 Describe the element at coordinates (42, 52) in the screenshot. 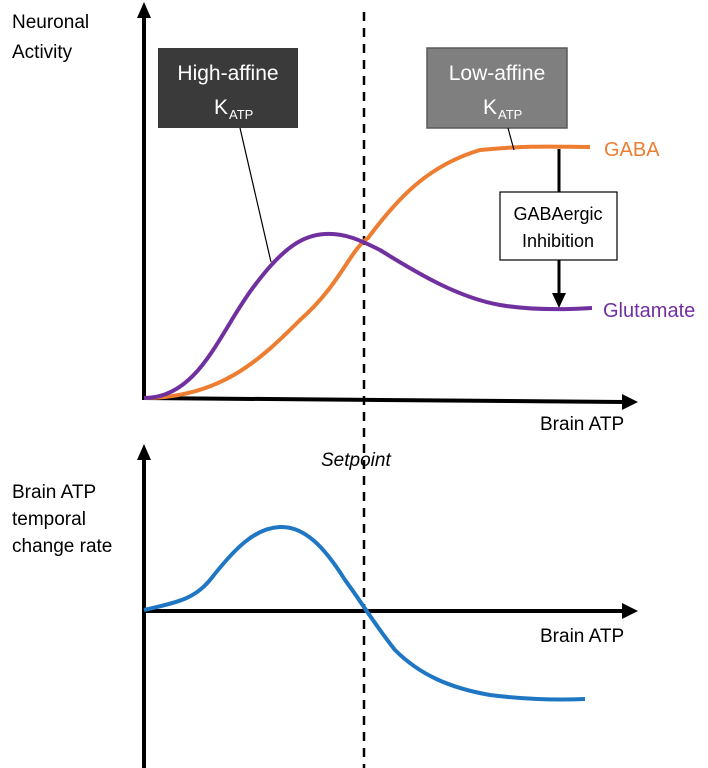

I see `top-y-label-line2: Activity` at that location.